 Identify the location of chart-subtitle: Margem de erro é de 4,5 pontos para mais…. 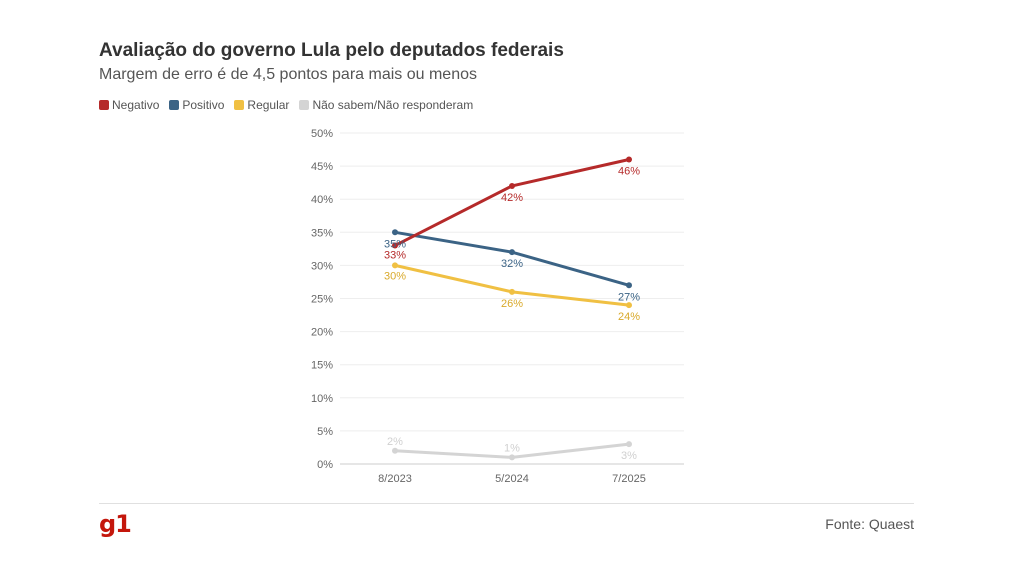
(288, 74).